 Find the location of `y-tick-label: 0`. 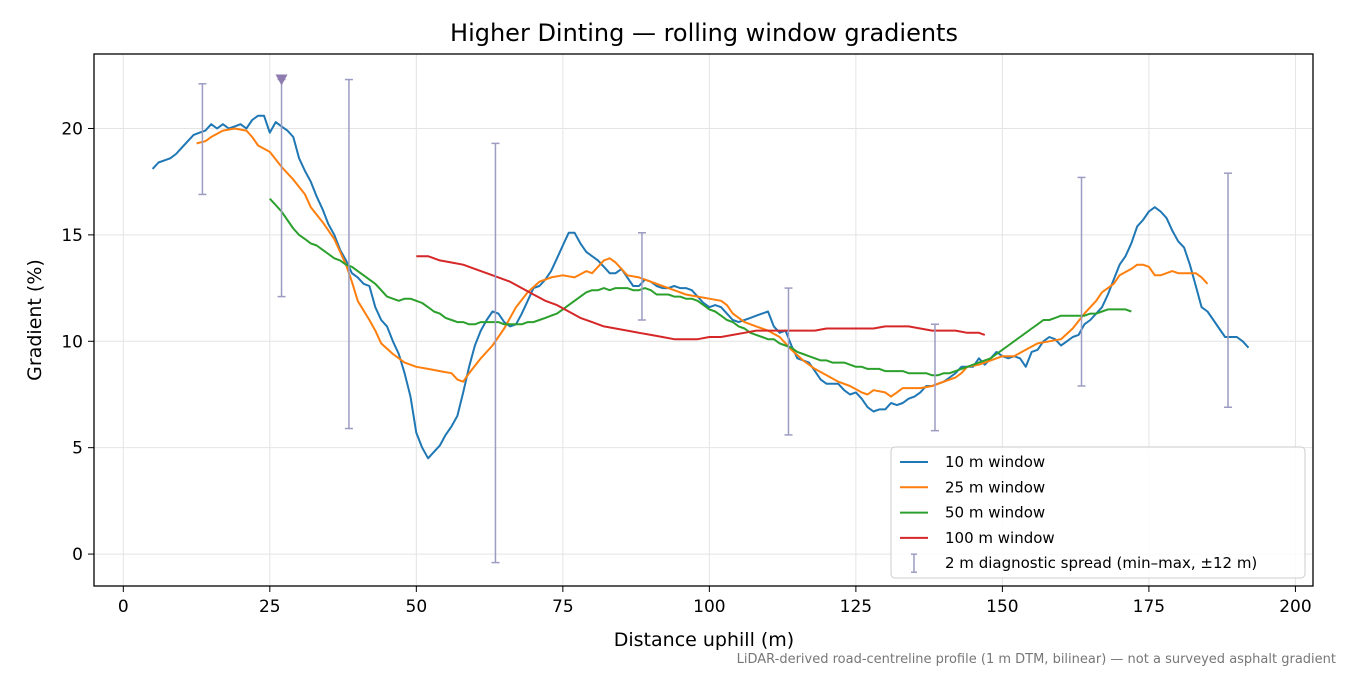

y-tick-label: 0 is located at coordinates (77, 555).